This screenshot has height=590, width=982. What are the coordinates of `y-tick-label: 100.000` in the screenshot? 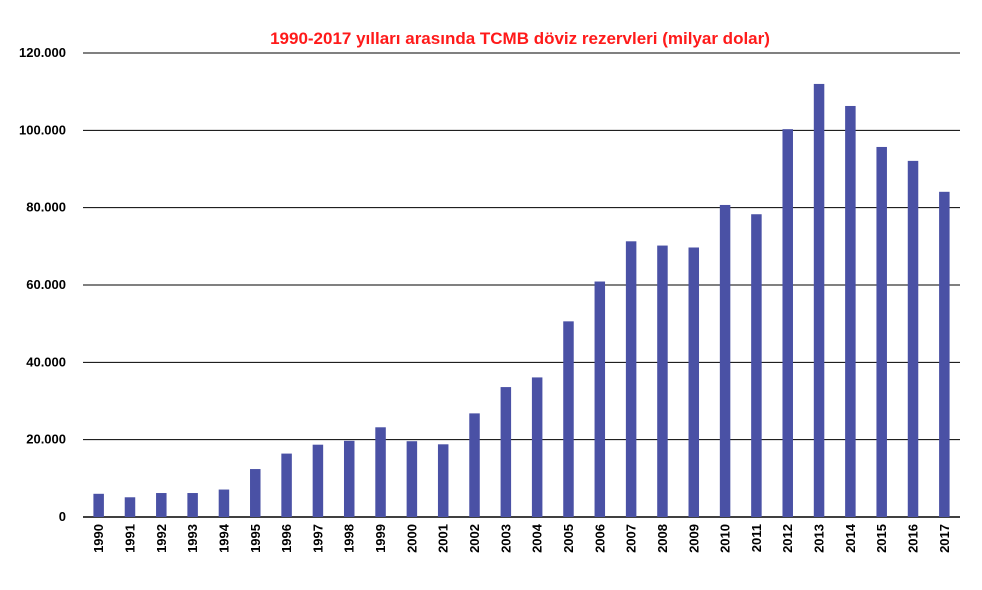 It's located at (42, 129).